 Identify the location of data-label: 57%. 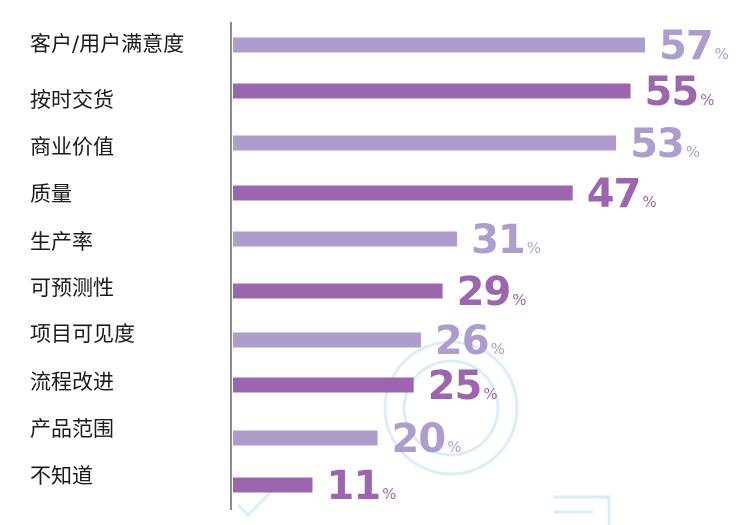
(694, 46).